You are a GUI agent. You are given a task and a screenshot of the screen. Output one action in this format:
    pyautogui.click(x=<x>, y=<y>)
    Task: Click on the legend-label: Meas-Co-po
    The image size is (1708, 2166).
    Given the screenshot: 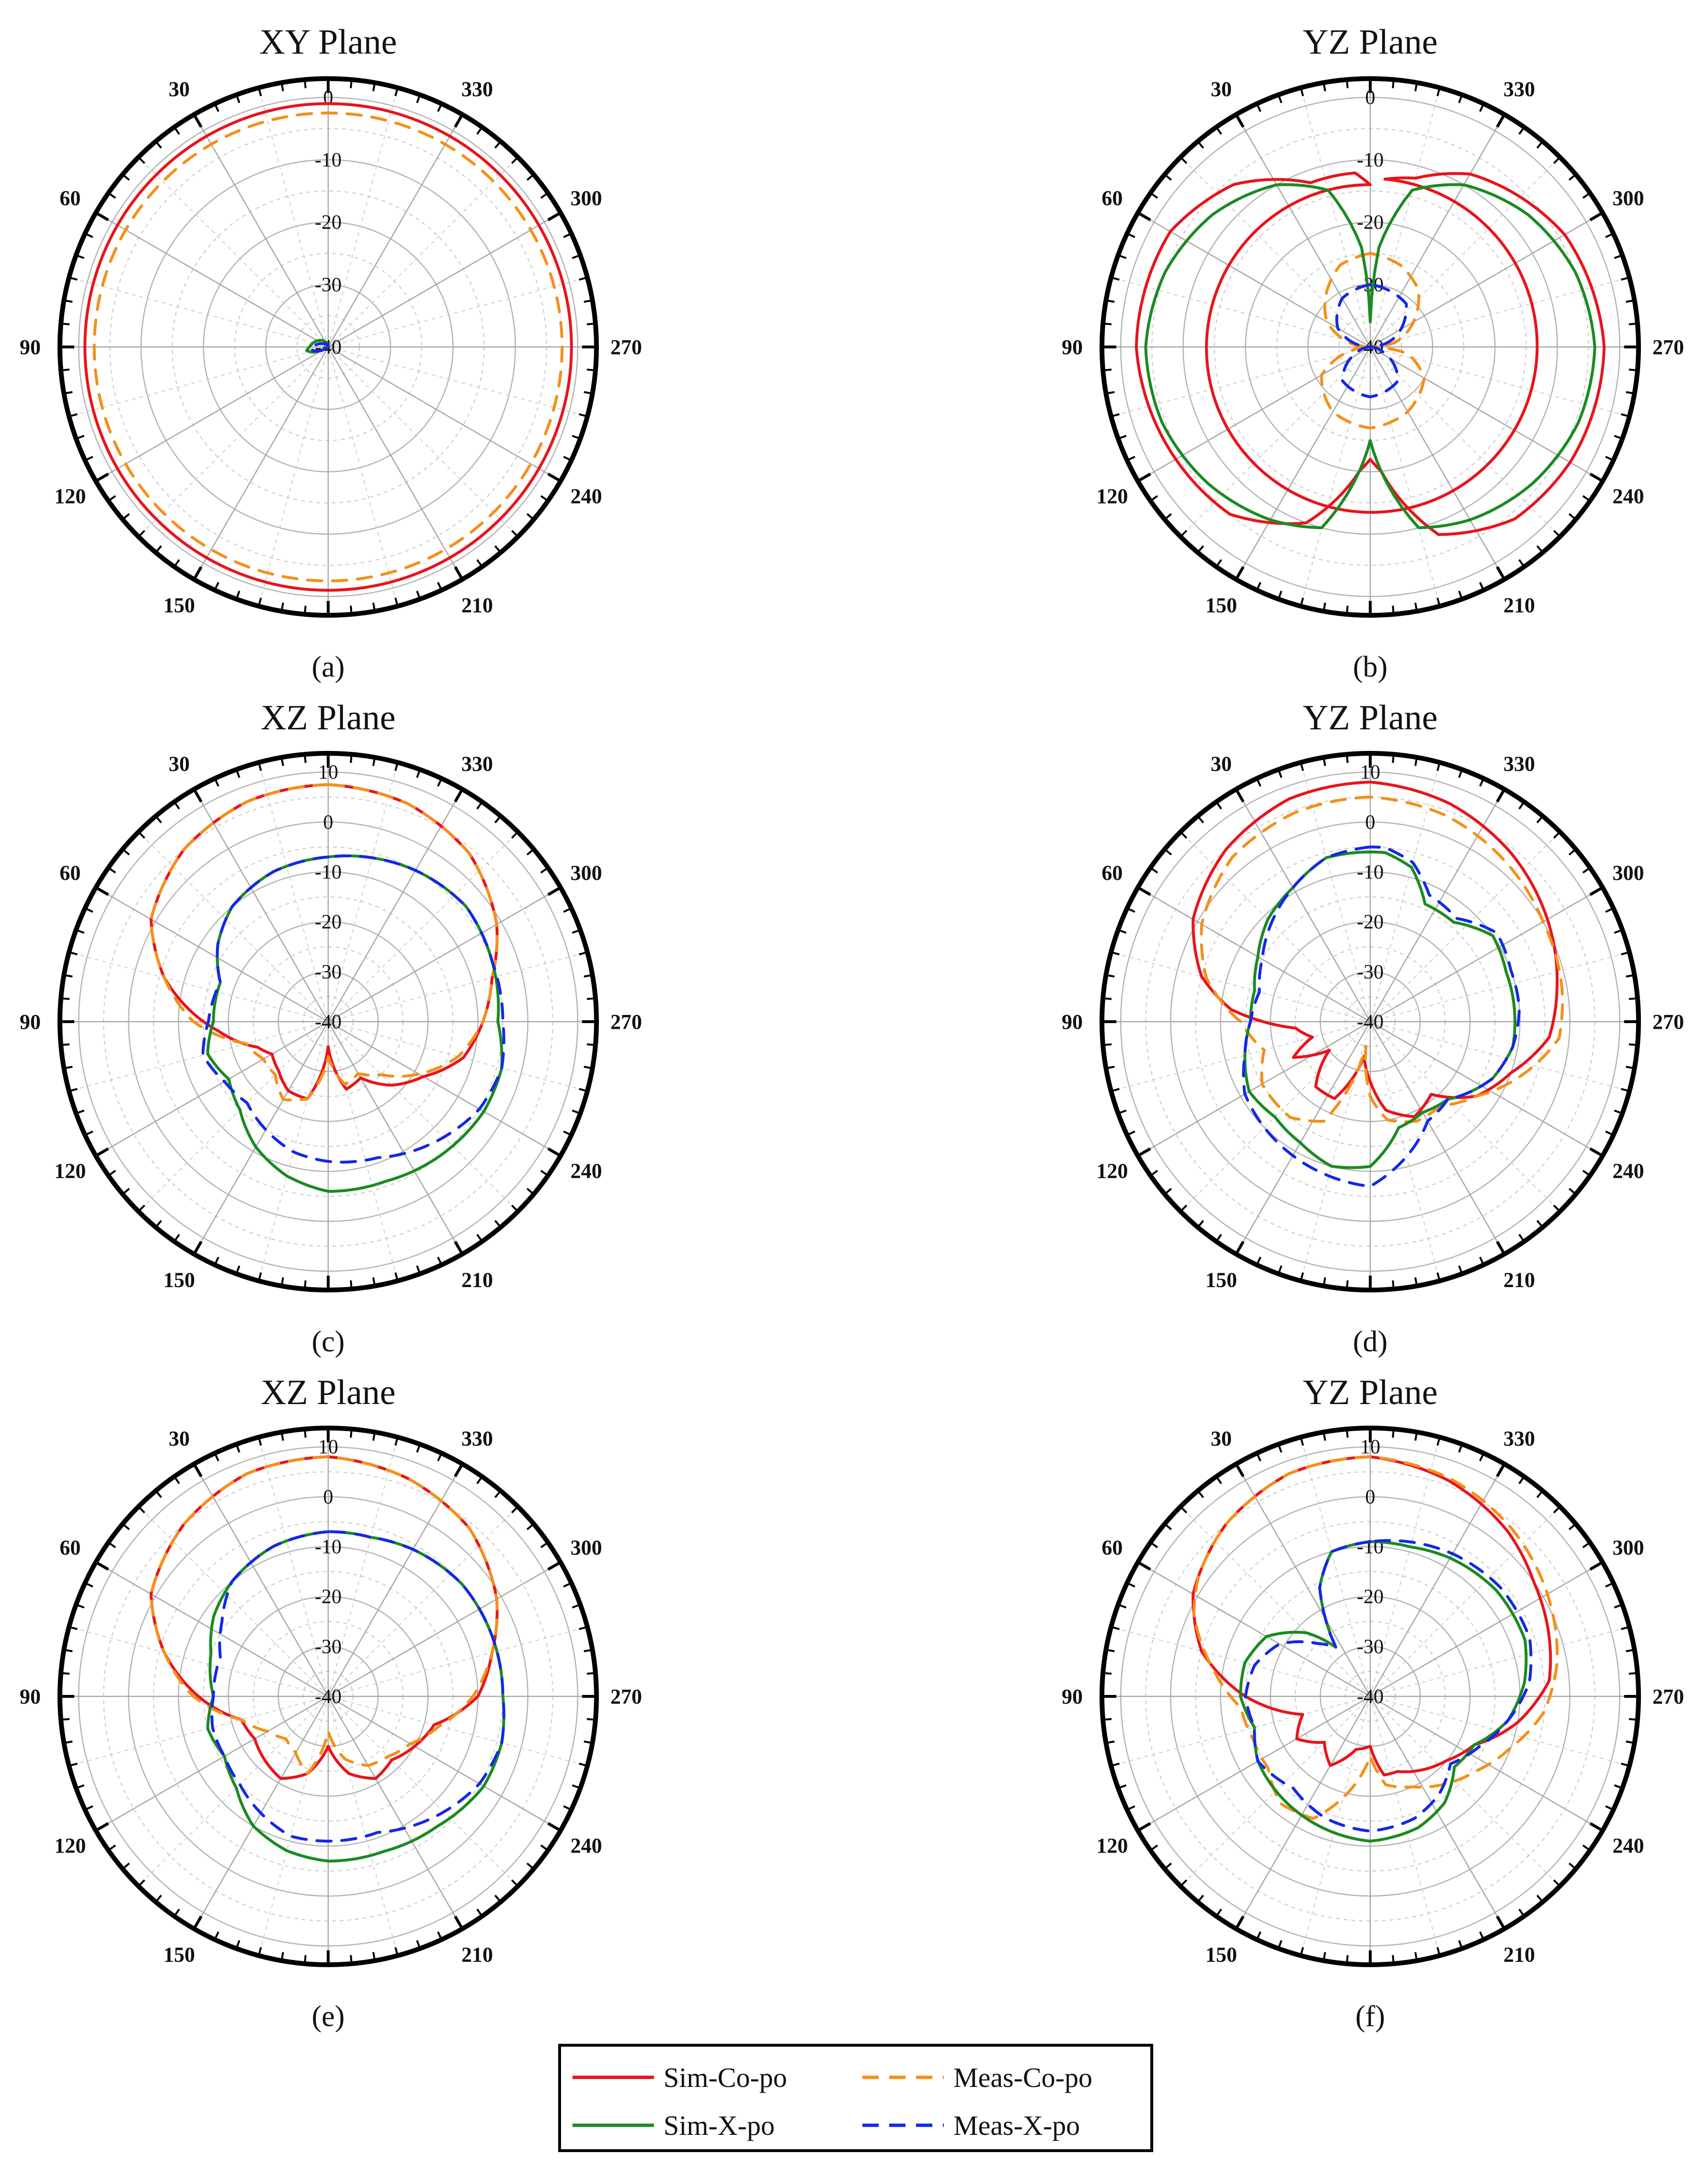 What is the action you would take?
    pyautogui.click(x=1022, y=2077)
    